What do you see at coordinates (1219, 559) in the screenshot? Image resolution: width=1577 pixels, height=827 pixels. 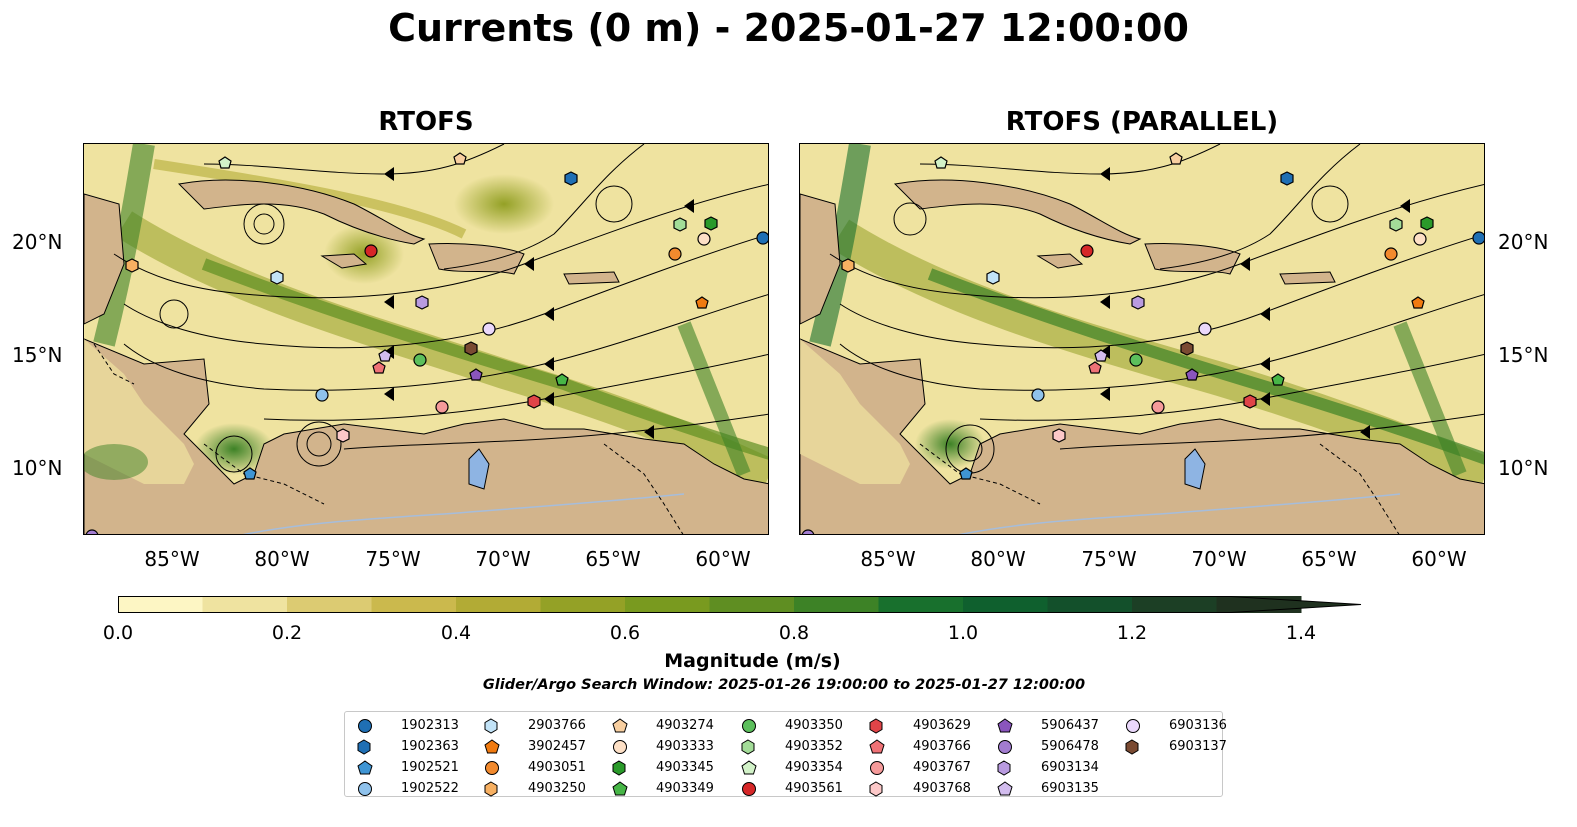 I see `lon-label-70w-right: 70°W` at bounding box center [1219, 559].